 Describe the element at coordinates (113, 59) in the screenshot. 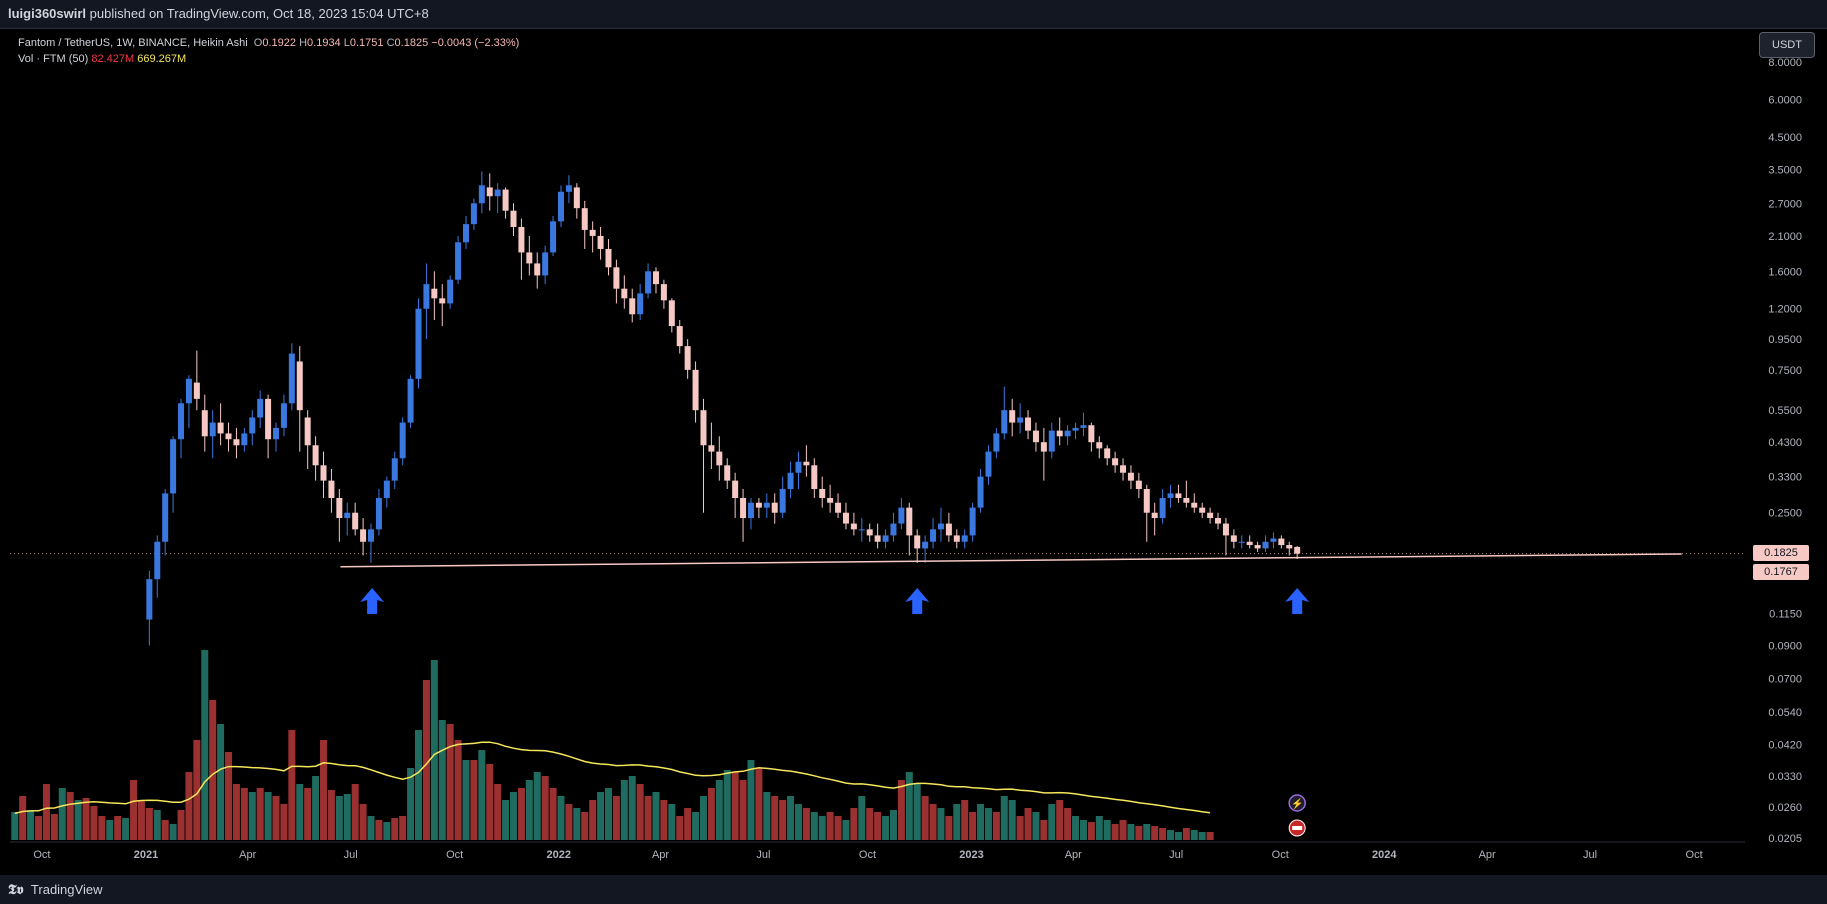

I see `volume-value: 82.427M` at that location.